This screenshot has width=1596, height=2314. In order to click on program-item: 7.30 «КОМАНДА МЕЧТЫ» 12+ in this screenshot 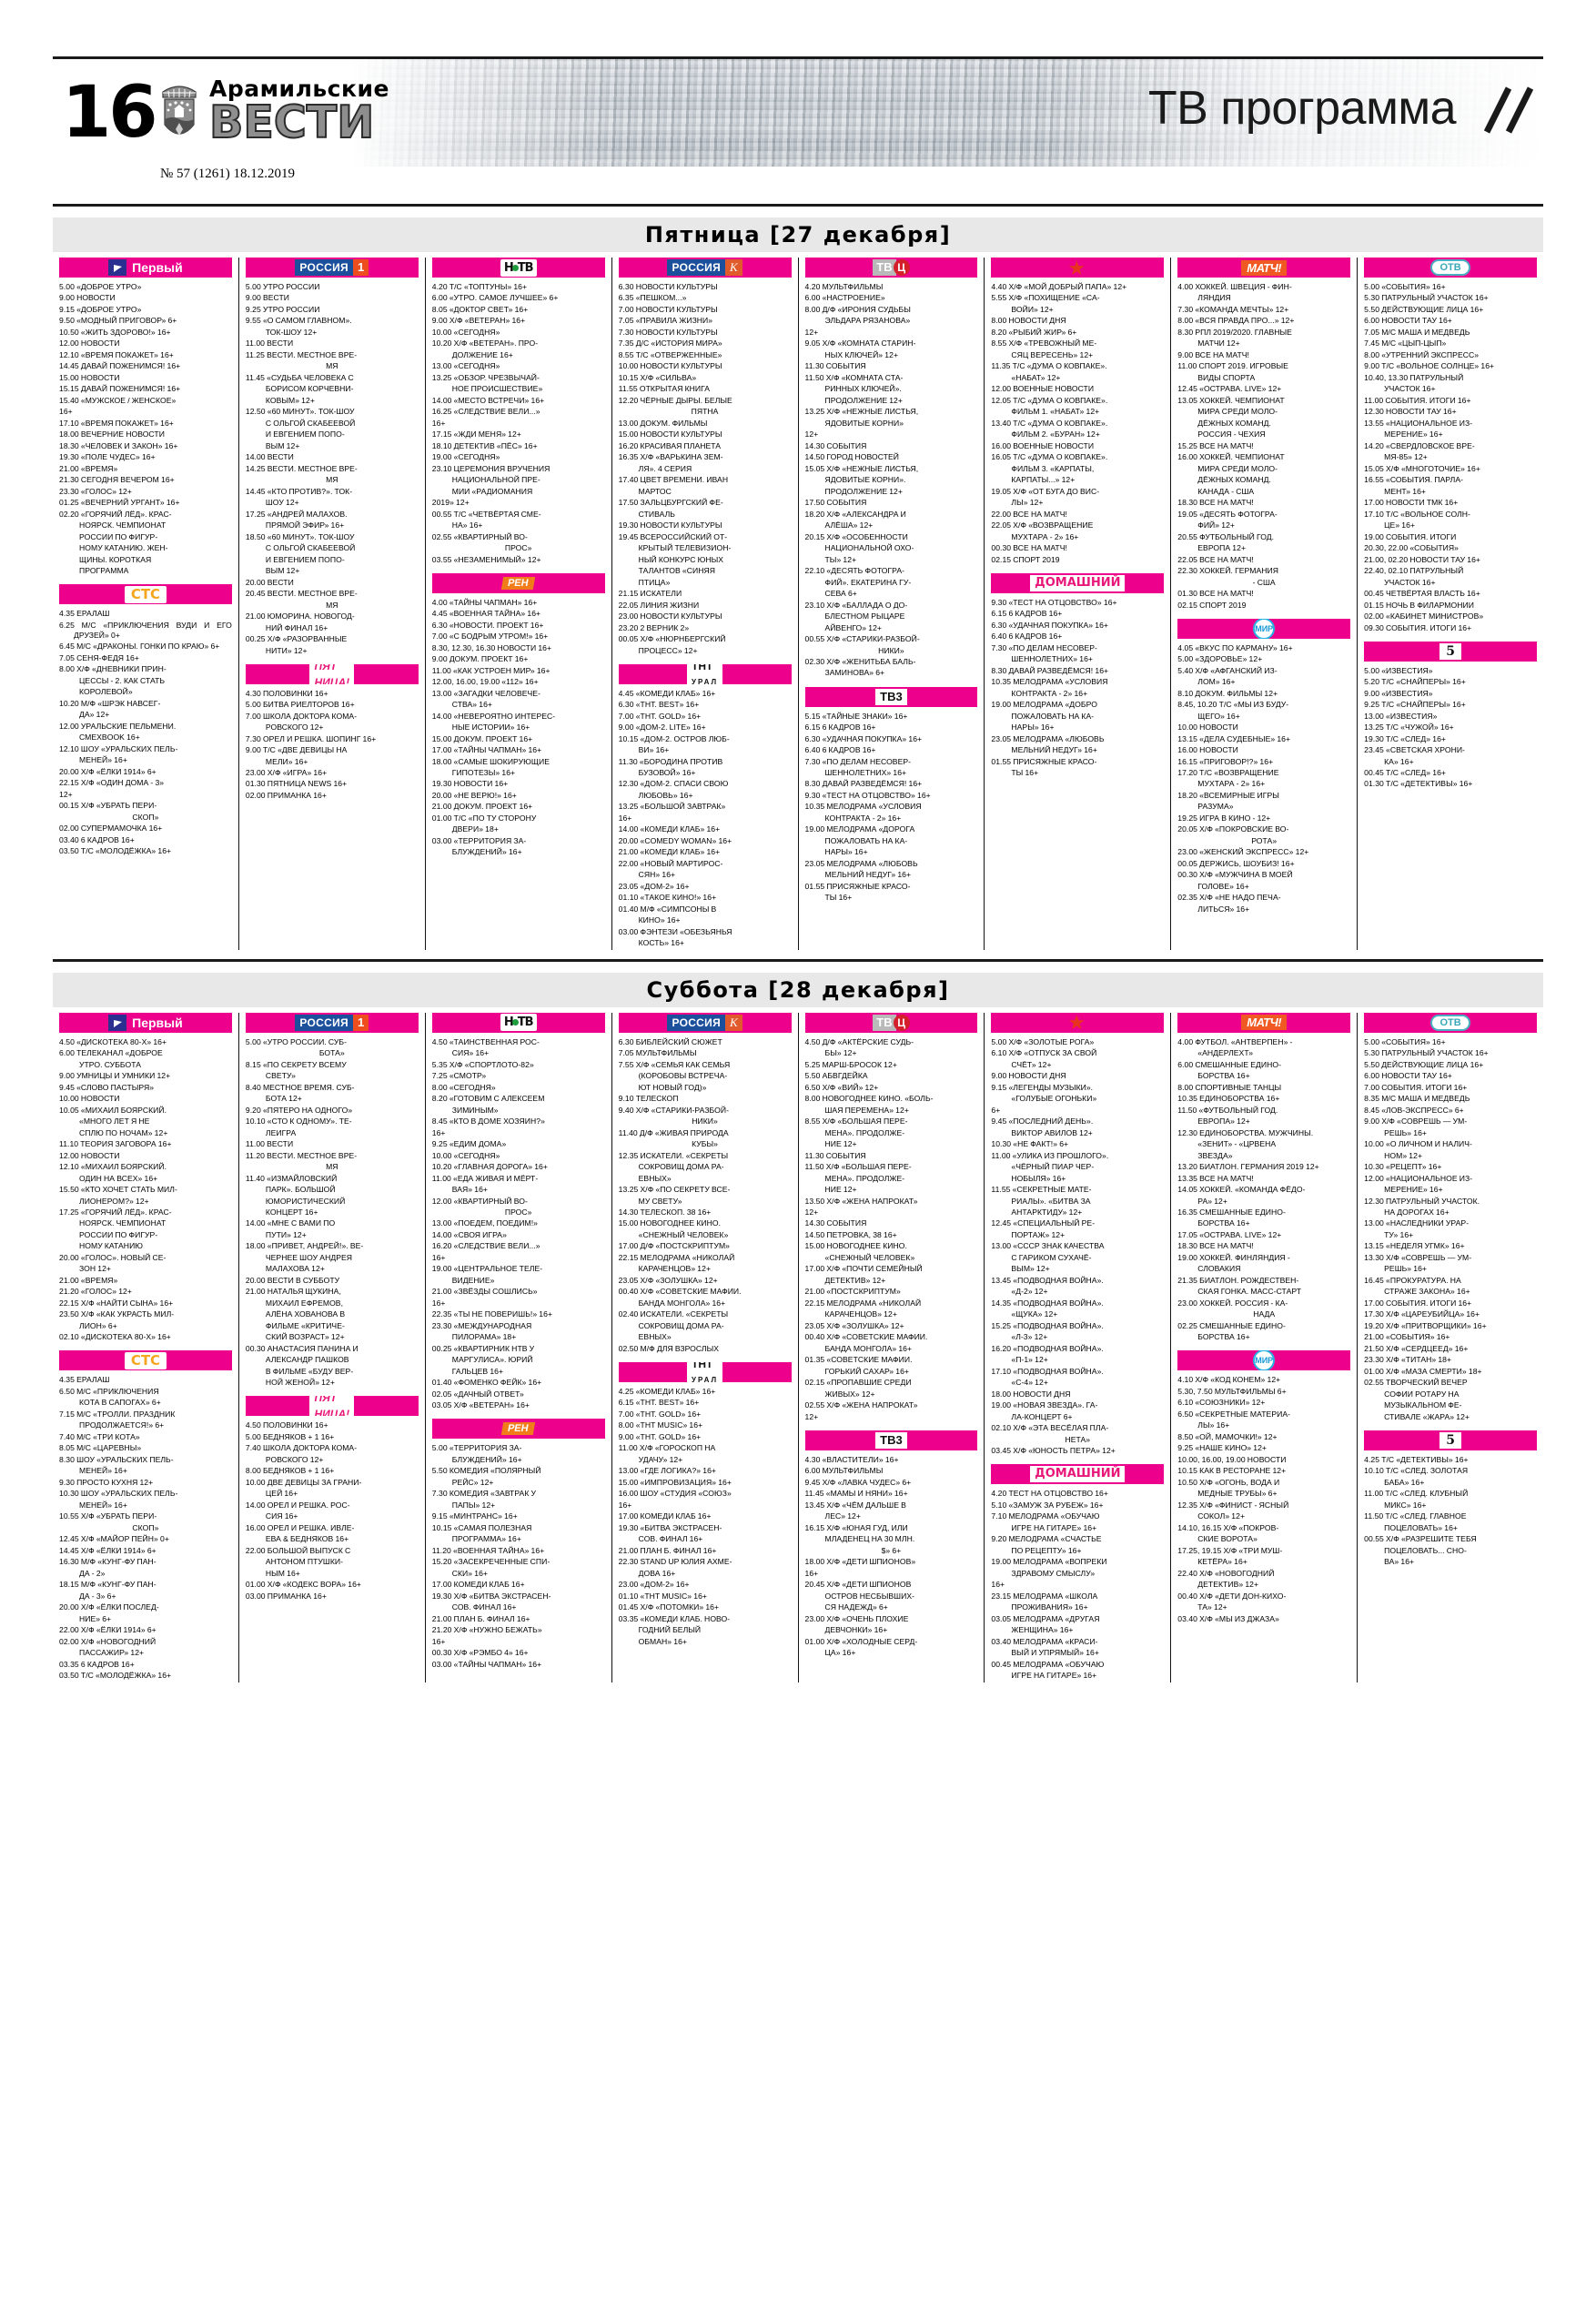, I will do `click(1233, 309)`.